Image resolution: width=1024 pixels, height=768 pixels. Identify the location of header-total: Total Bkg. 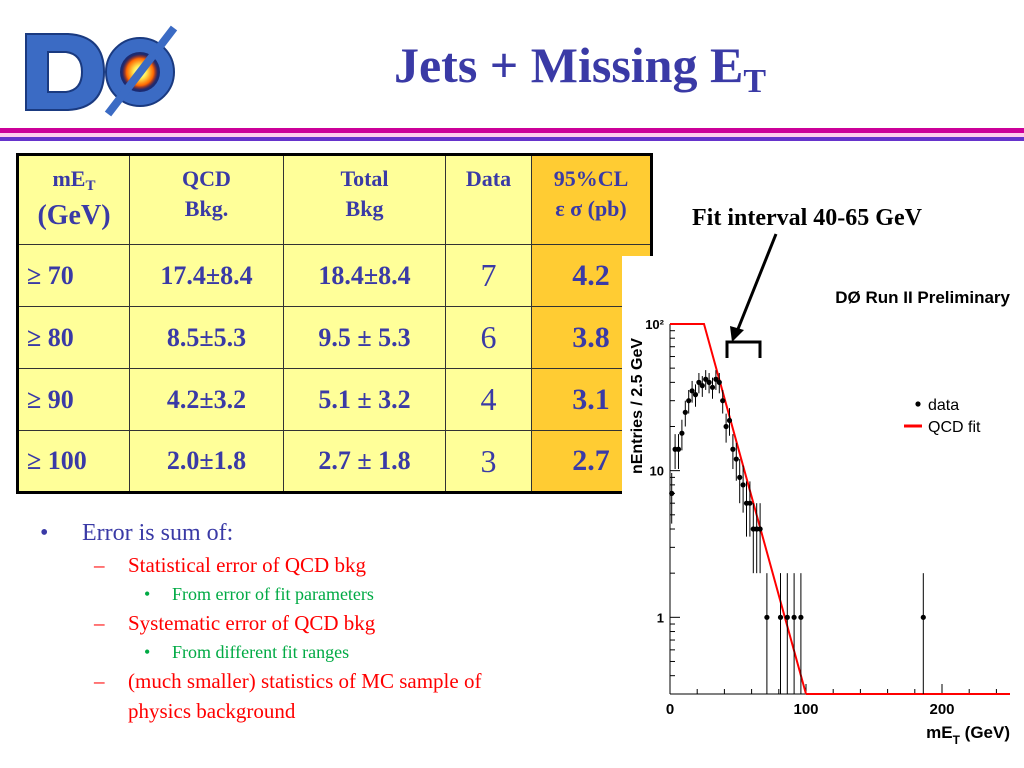
(364, 199).